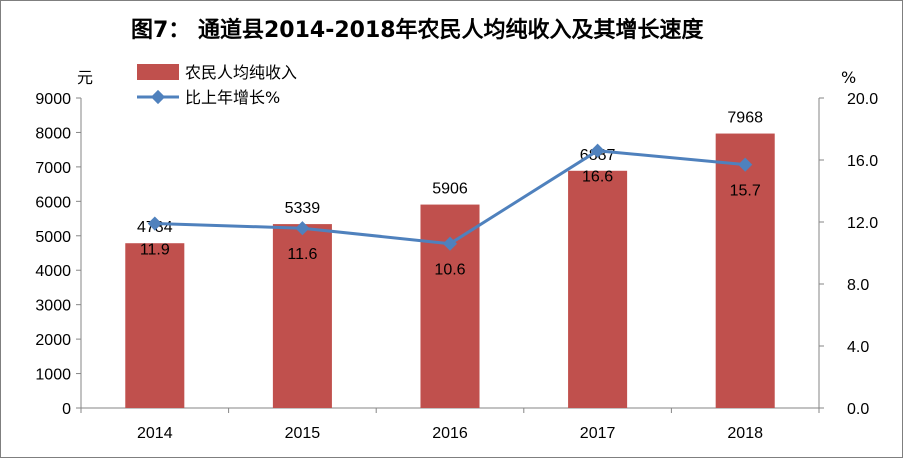 The width and height of the screenshot is (903, 458). I want to click on right-axis-tick-label: 20.0, so click(862, 99).